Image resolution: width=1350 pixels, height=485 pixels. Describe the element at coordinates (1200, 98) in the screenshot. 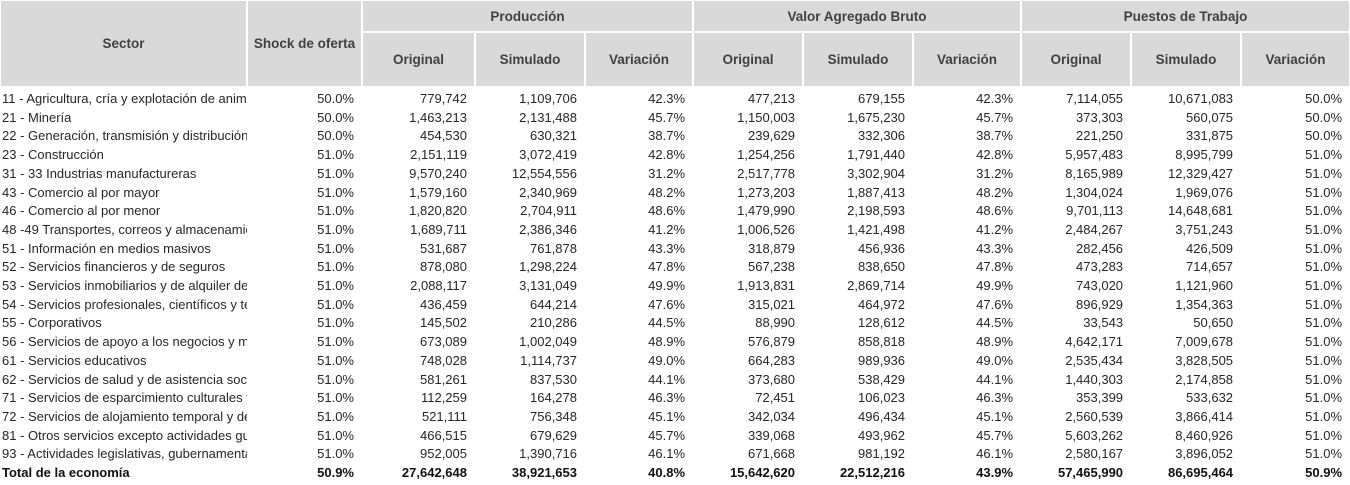

I see `trabajo-simulado-cell: 10,671,083` at that location.